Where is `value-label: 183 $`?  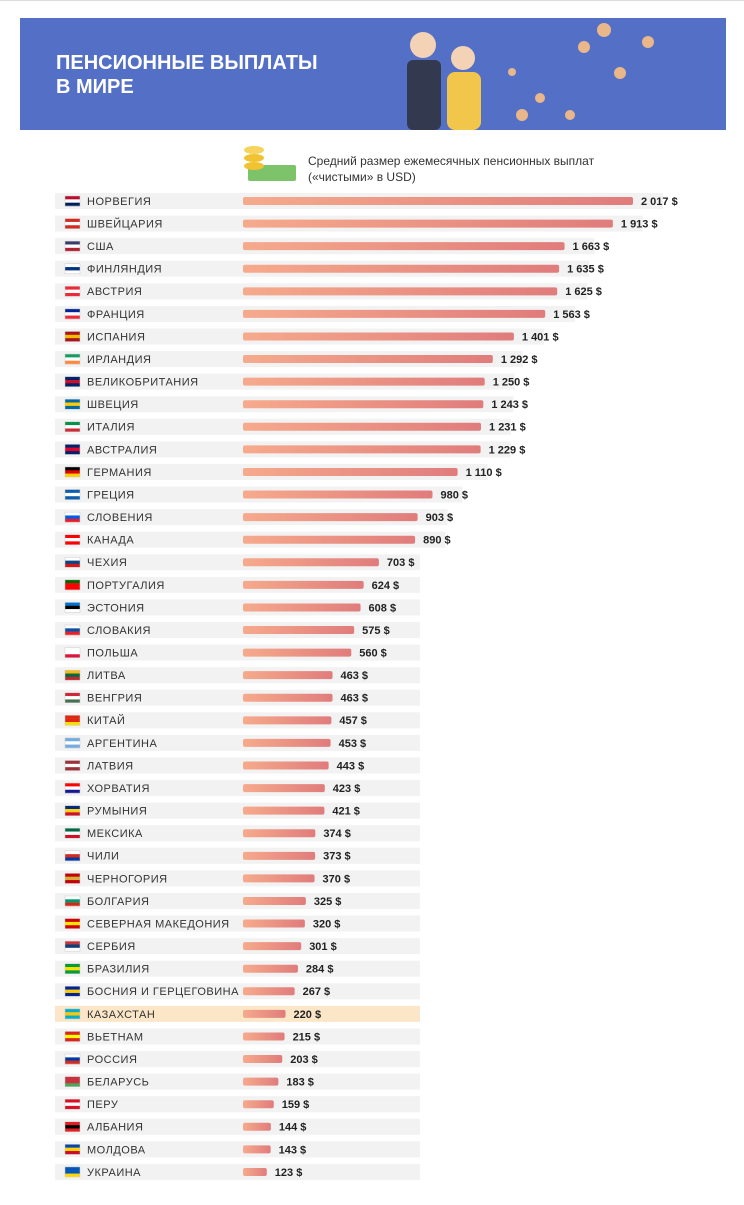 value-label: 183 $ is located at coordinates (300, 1083).